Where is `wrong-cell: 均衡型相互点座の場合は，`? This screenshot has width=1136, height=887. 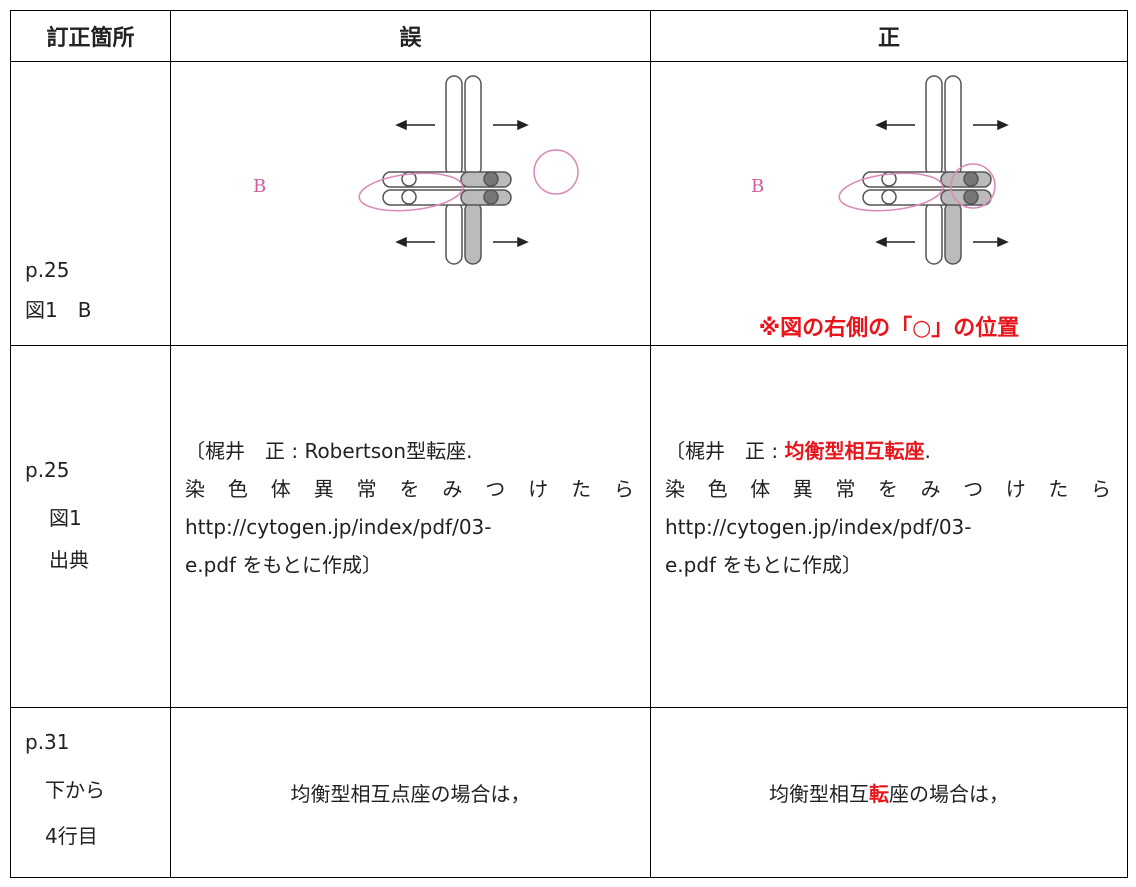
wrong-cell: 均衡型相互点座の場合は， is located at coordinates (410, 792).